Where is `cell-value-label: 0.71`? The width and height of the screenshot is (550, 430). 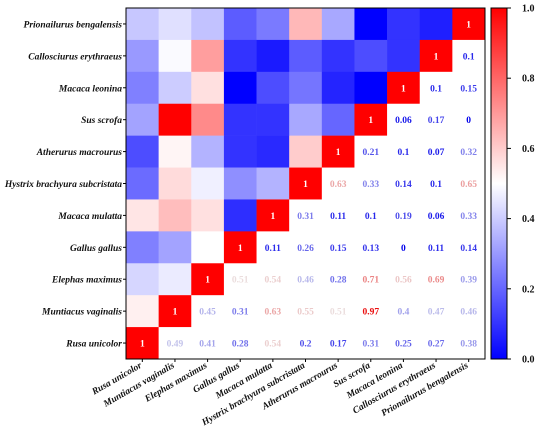 cell-value-label: 0.71 is located at coordinates (370, 281).